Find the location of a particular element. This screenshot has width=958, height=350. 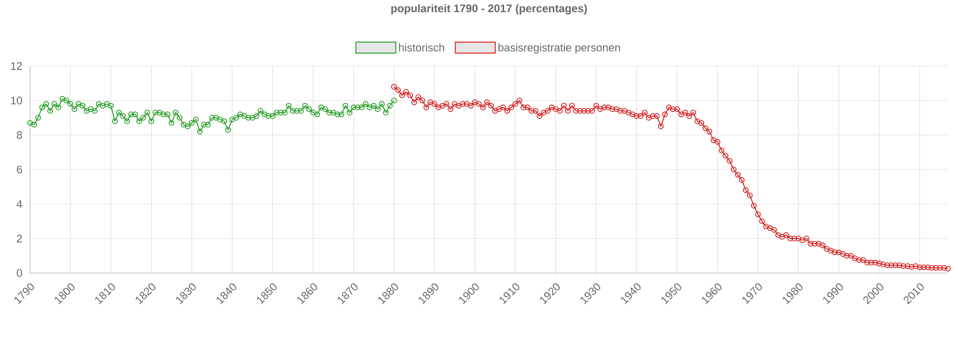

y-tick-label: 6 is located at coordinates (19, 170).